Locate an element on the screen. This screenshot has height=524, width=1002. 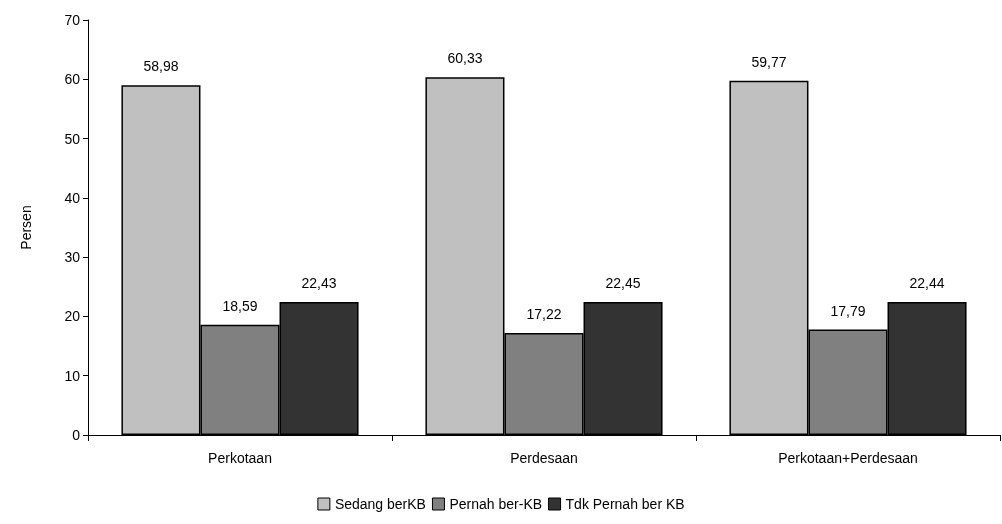
y-axis-title: Persen is located at coordinates (26, 227).